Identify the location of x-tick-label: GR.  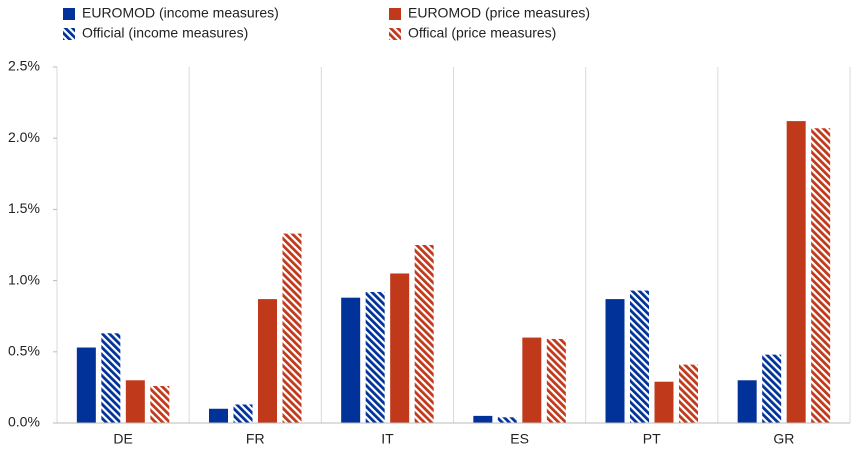
(783, 439).